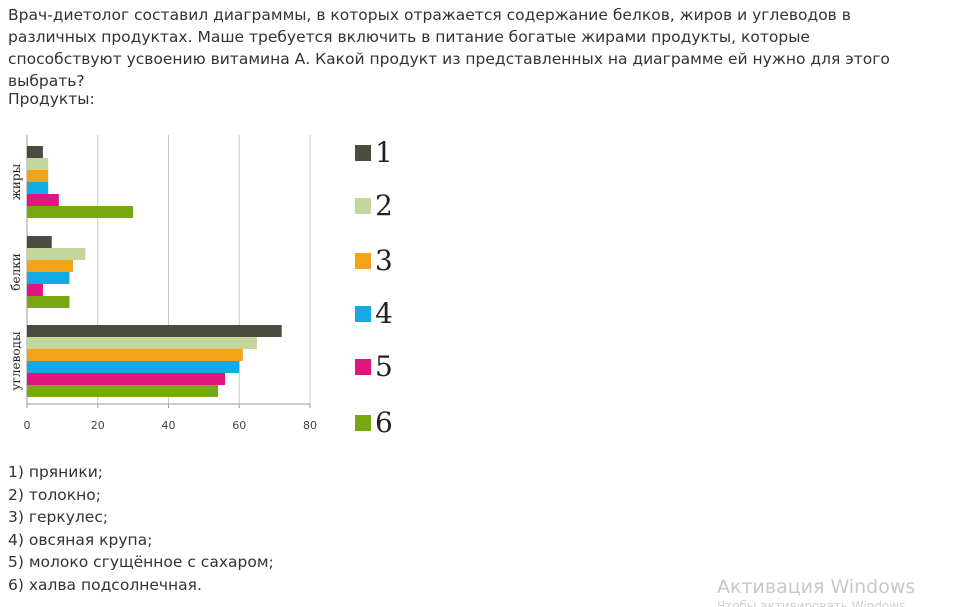  I want to click on bar-белки-series-6, so click(48, 302).